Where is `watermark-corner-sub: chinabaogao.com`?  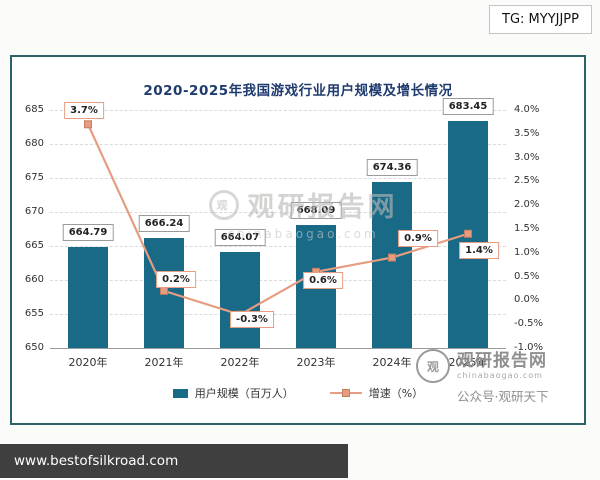 watermark-corner-sub: chinabaogao.com is located at coordinates (500, 375).